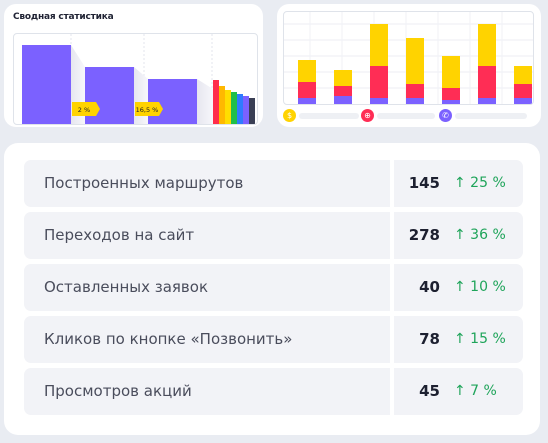 The image size is (548, 443). I want to click on breakdown-chart-svg, so click(408, 58).